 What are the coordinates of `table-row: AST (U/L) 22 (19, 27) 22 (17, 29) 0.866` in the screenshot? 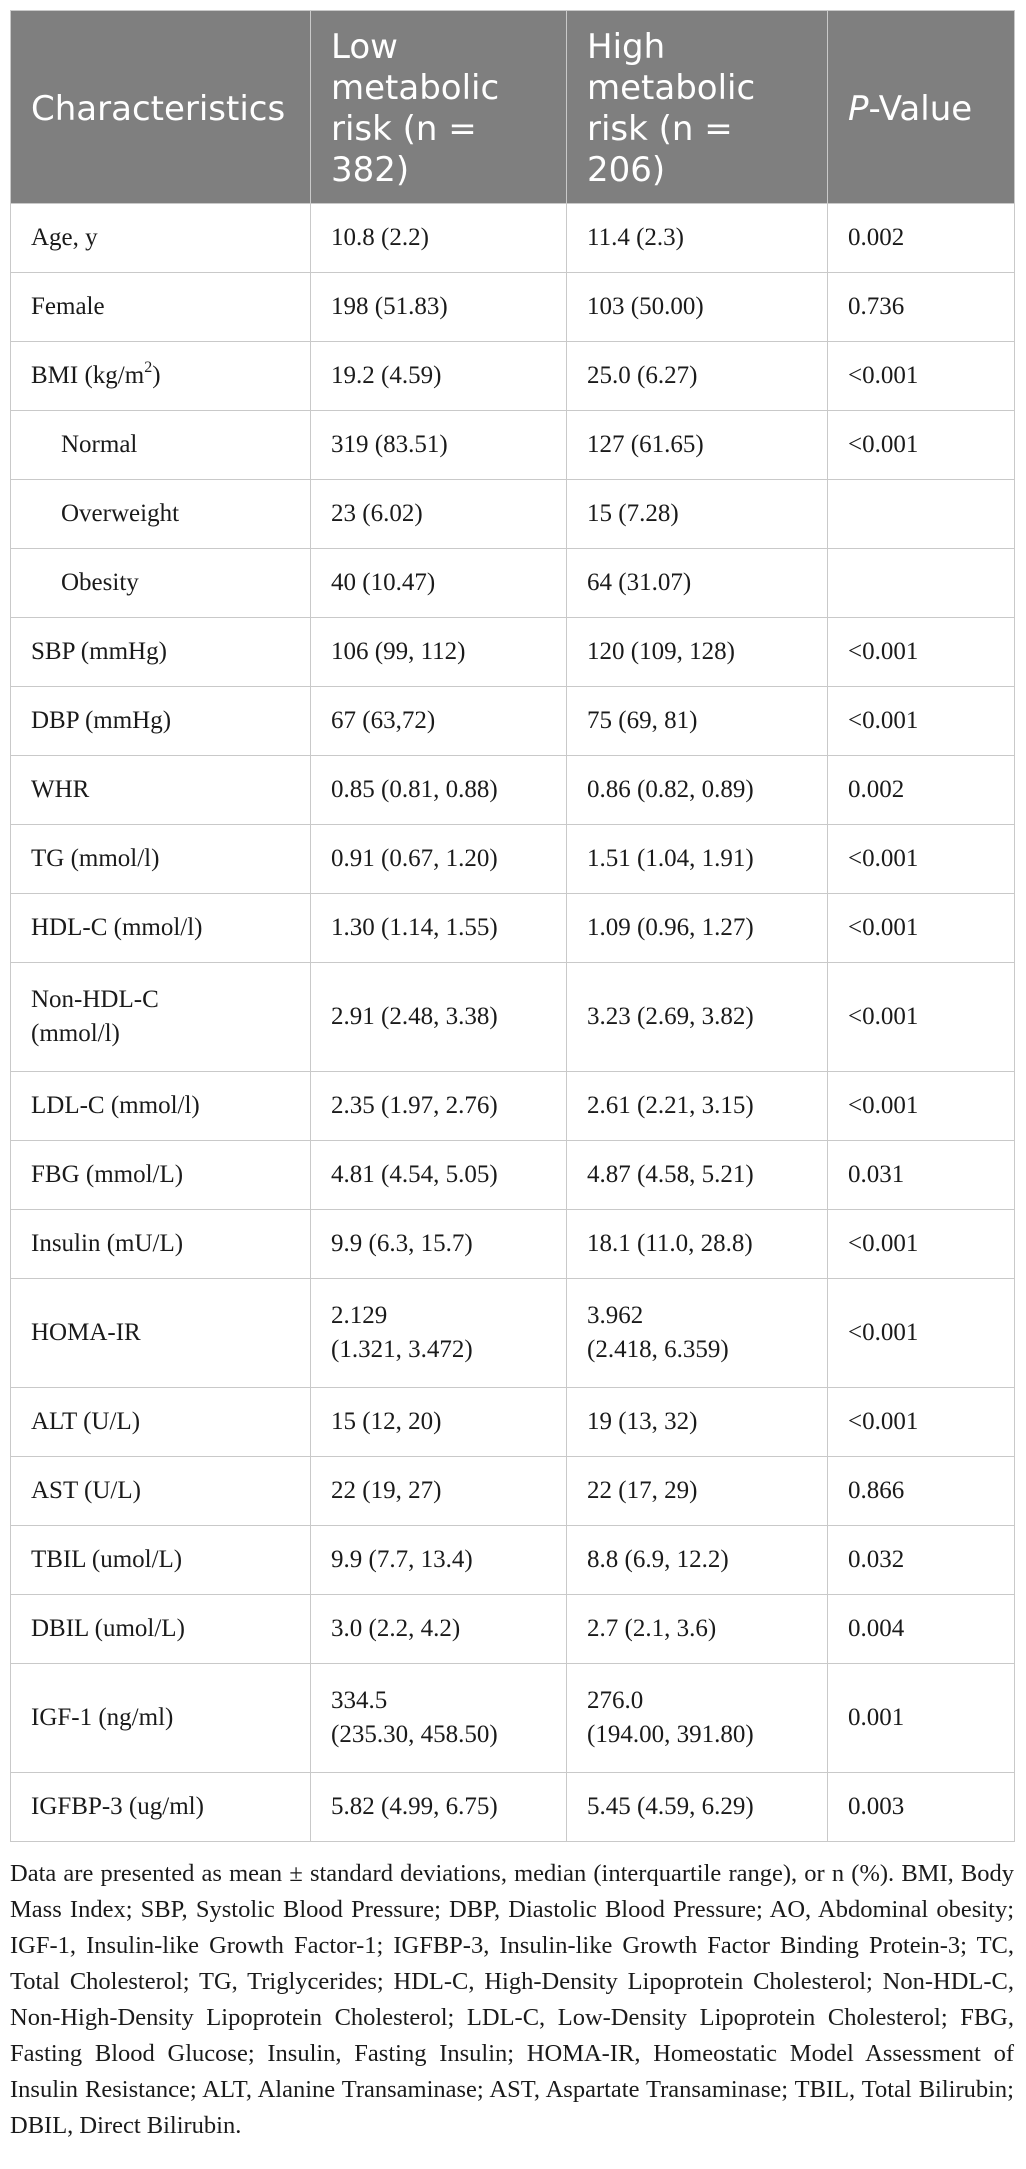 It's located at (512, 1491).